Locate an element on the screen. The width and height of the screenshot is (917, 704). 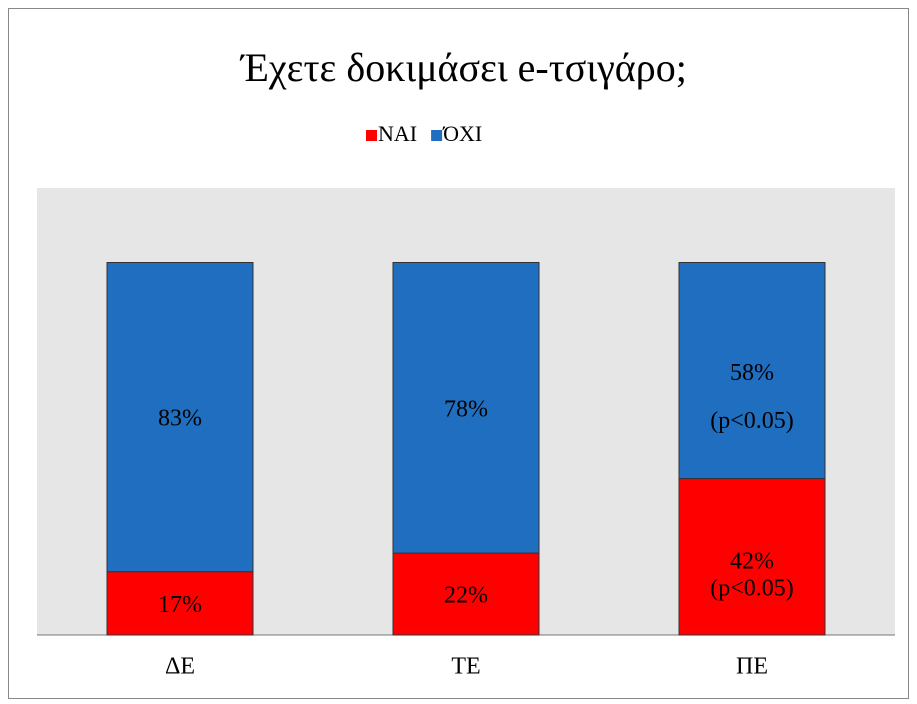
value-label: 22% is located at coordinates (466, 596).